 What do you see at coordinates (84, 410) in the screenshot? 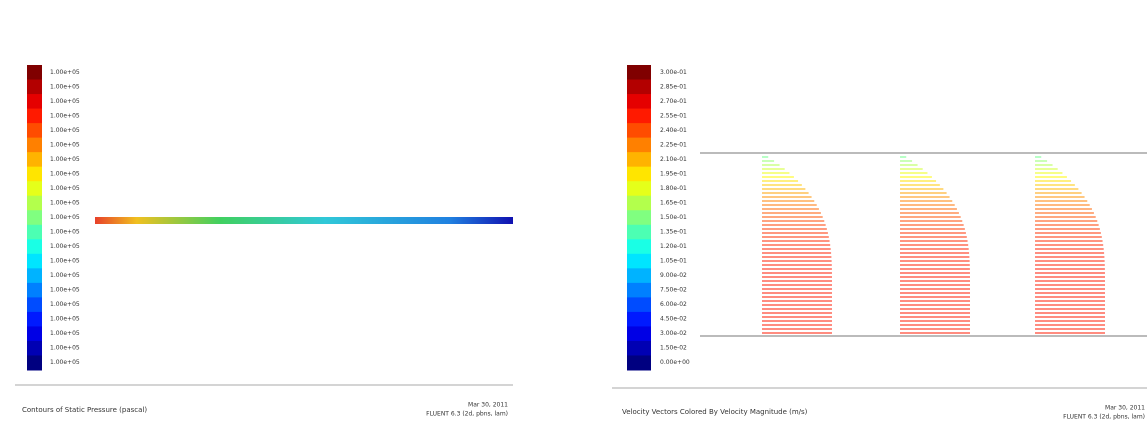
I see `caption: Contours of Static Pressure (pascal)` at bounding box center [84, 410].